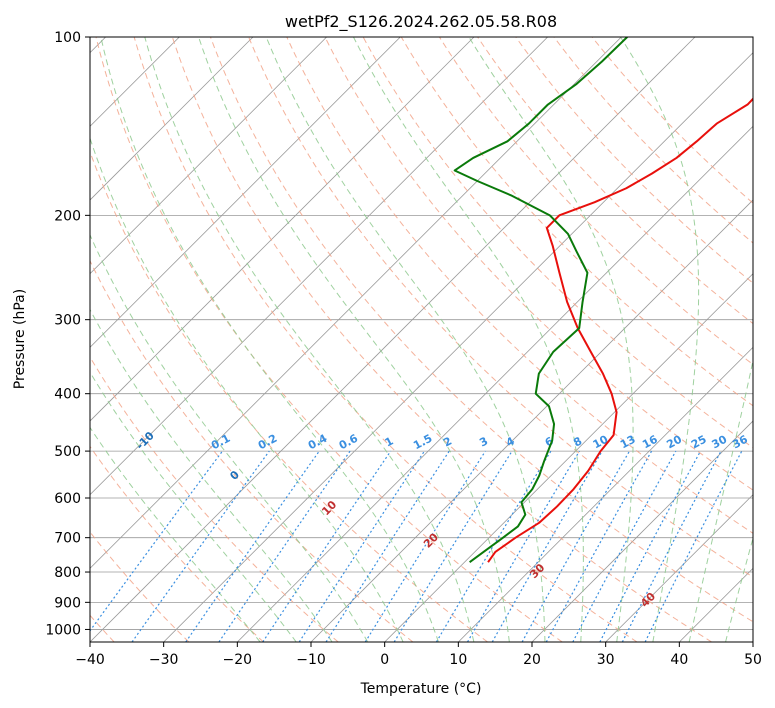  I want to click on mixing-ratio-label: 30, so click(720, 442).